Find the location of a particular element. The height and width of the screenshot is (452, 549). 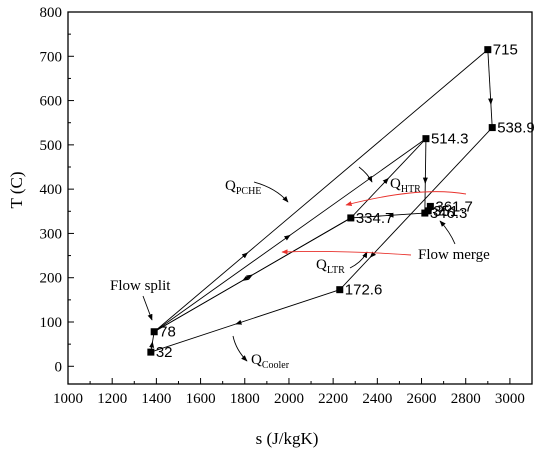

state-point-label: 715 is located at coordinates (505, 50).